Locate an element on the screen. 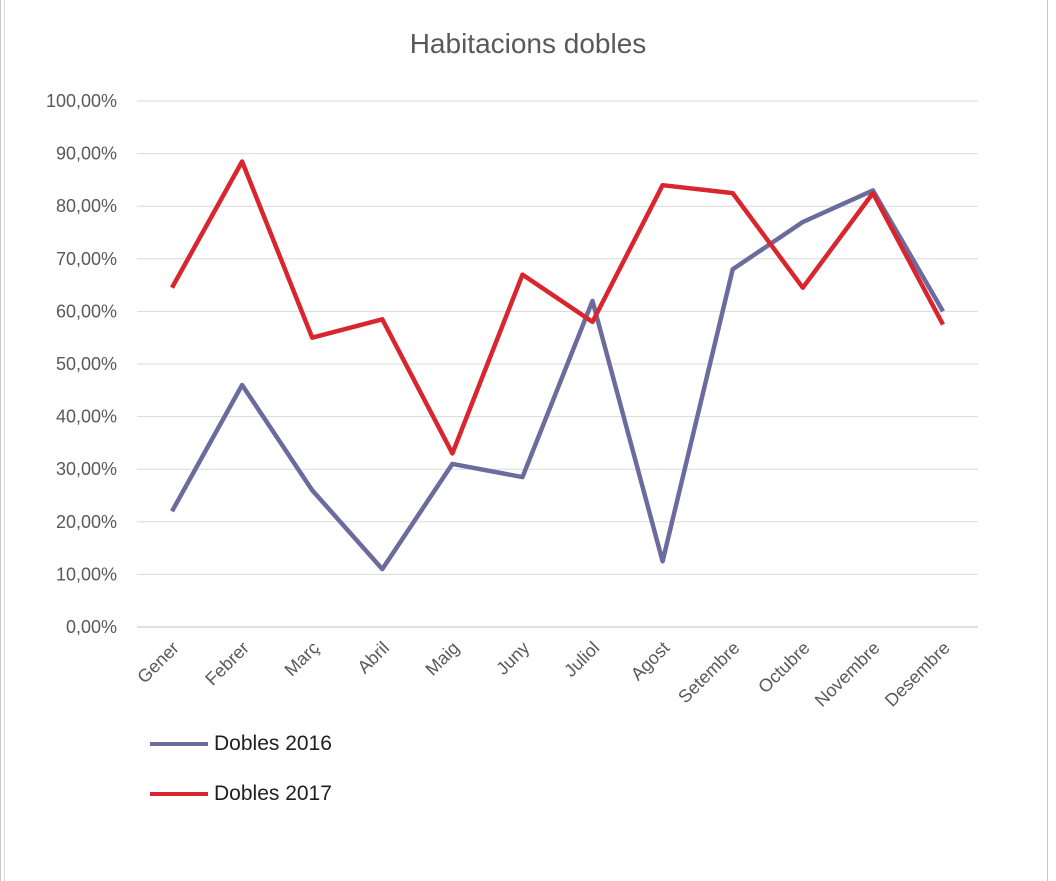  x-tick-label: Maig is located at coordinates (442, 659).